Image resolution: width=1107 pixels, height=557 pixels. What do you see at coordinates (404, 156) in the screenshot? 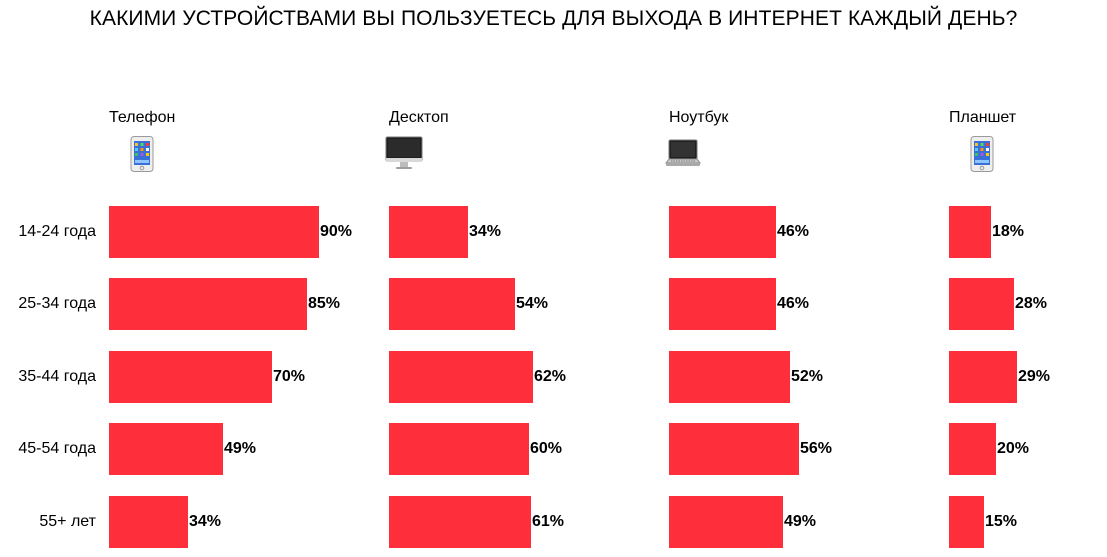
I see `desktop-icon` at bounding box center [404, 156].